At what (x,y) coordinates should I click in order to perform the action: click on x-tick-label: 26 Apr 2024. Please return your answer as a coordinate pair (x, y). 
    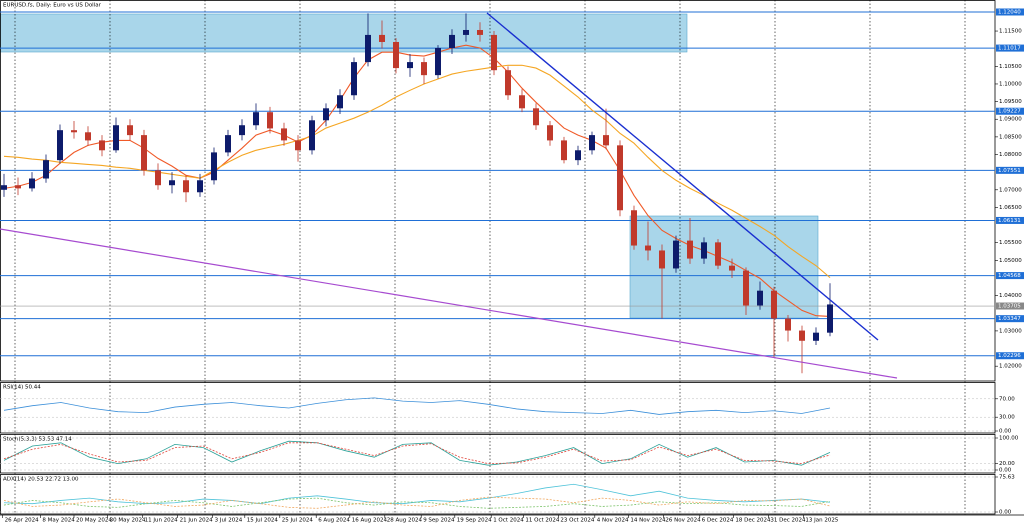
    Looking at the image, I should click on (22, 521).